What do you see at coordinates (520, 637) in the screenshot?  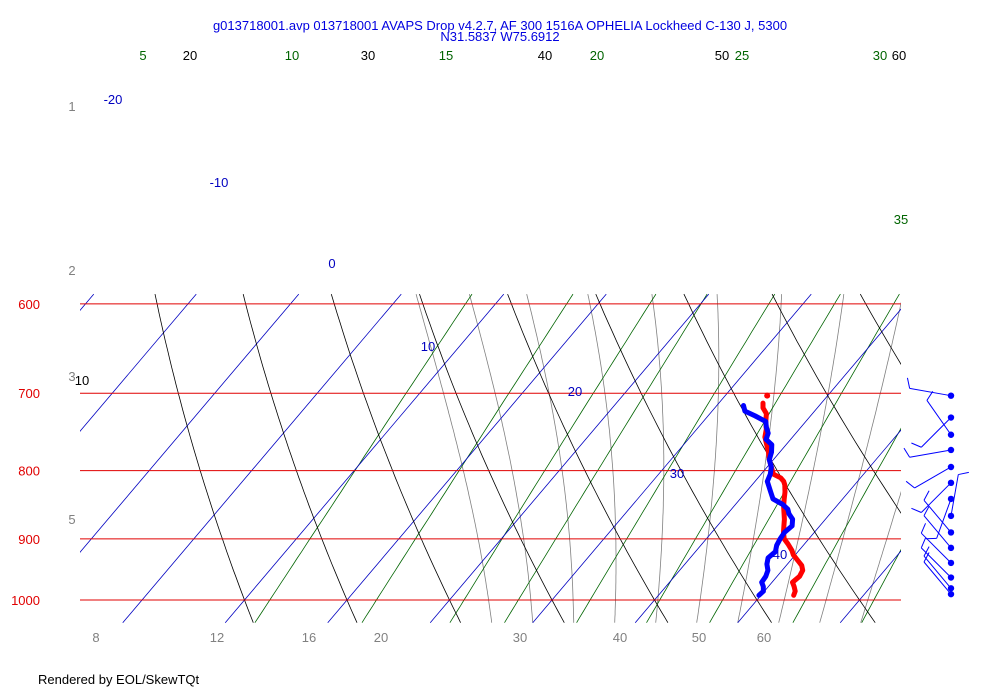 I see `bottom-temperature-label: 30` at bounding box center [520, 637].